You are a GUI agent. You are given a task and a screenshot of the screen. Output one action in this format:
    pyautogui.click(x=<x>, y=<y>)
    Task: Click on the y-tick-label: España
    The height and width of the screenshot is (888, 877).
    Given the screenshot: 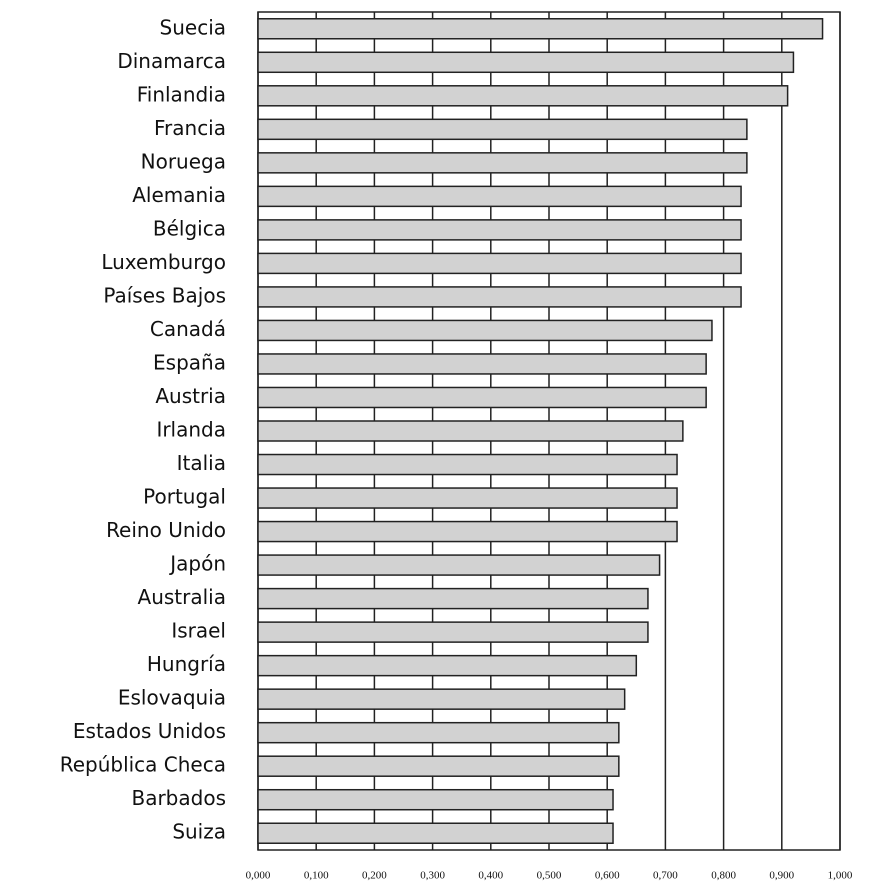 What is the action you would take?
    pyautogui.click(x=189, y=362)
    